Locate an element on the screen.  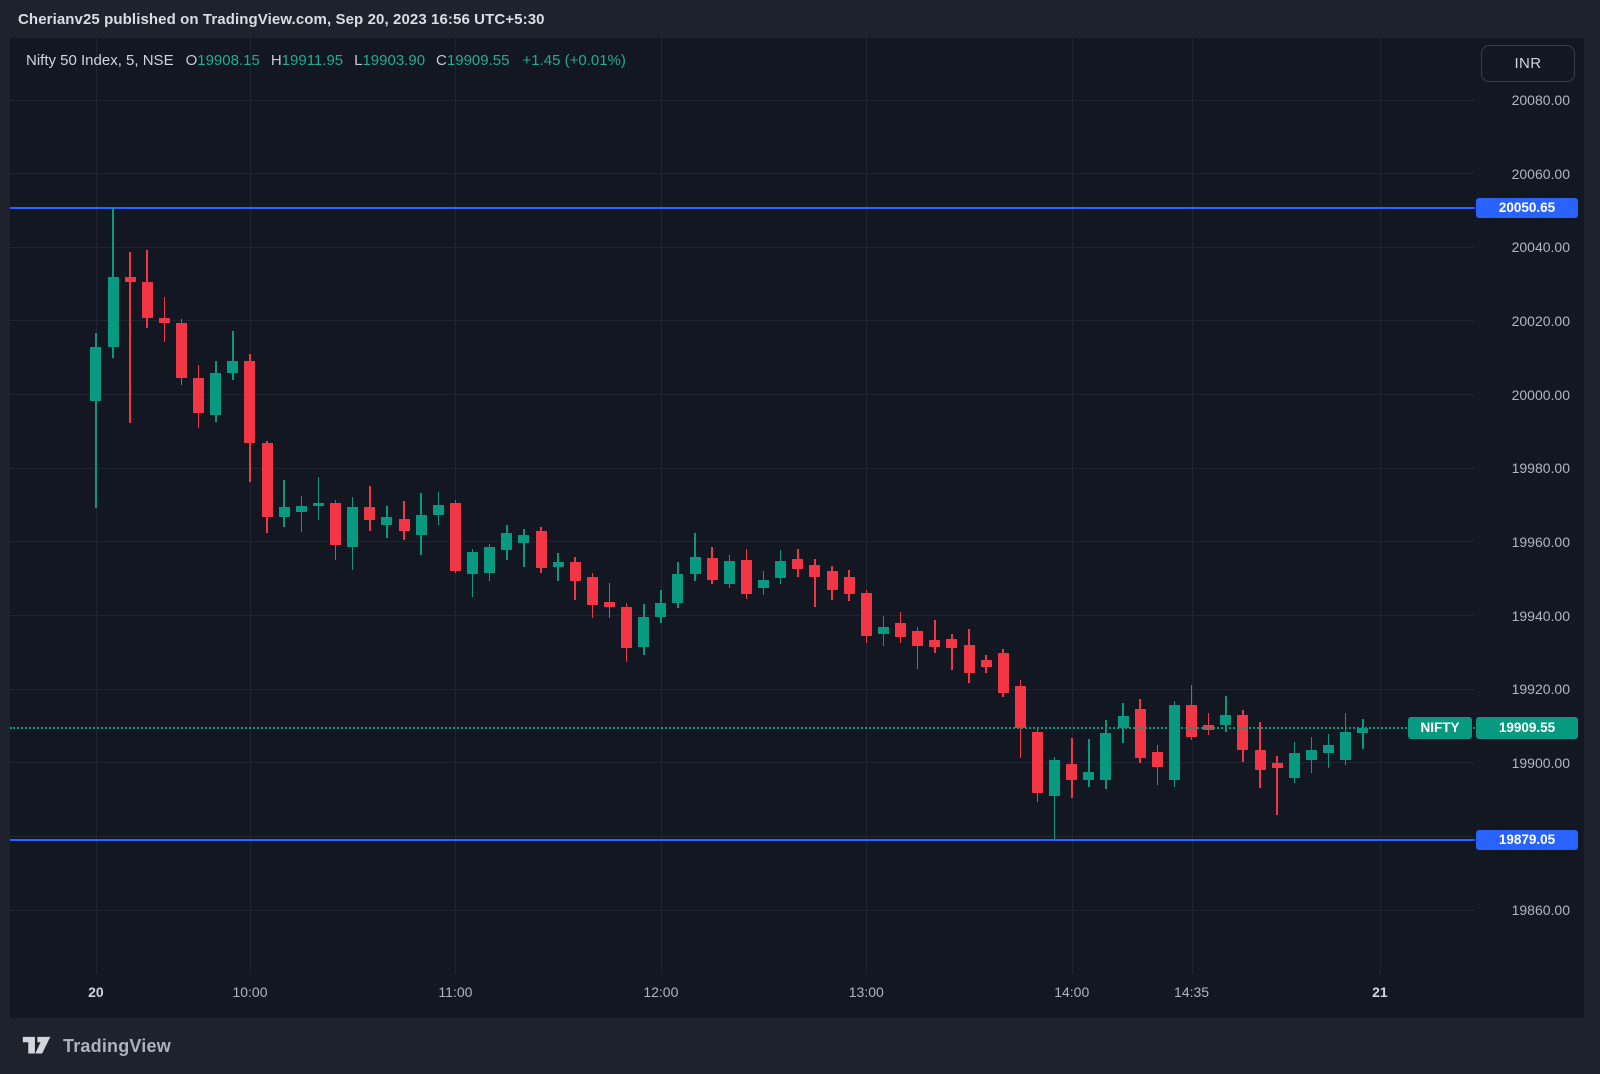
currency-button-label: INR is located at coordinates (1528, 63).